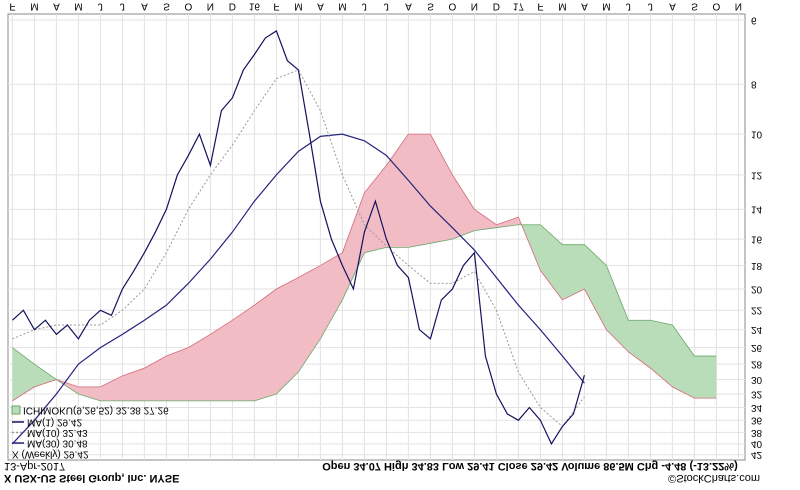  Describe the element at coordinates (757, 347) in the screenshot. I see `y-tick-label: 26` at that location.